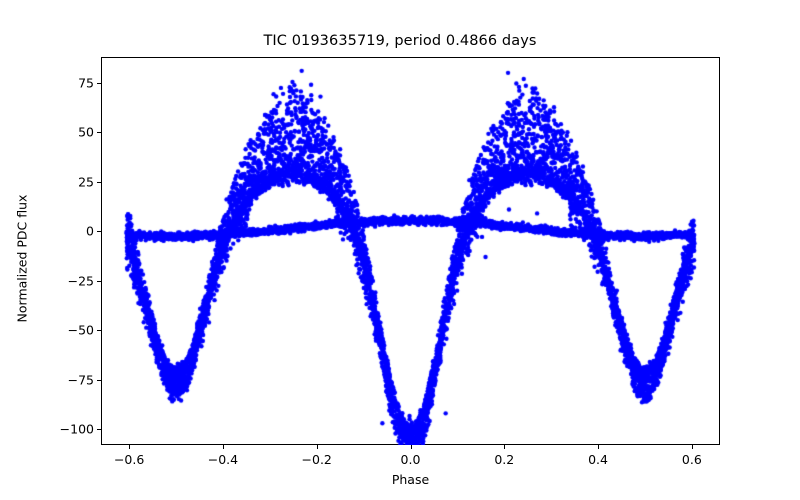 Image resolution: width=800 pixels, height=500 pixels. Describe the element at coordinates (80, 281) in the screenshot. I see `y-tick-label: −25` at that location.